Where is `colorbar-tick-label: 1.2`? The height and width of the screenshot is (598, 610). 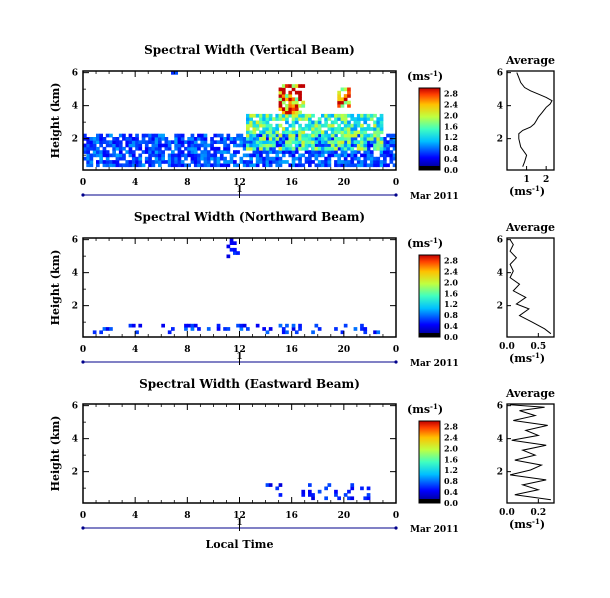 colorbar-tick-label: 1.2 is located at coordinates (451, 137).